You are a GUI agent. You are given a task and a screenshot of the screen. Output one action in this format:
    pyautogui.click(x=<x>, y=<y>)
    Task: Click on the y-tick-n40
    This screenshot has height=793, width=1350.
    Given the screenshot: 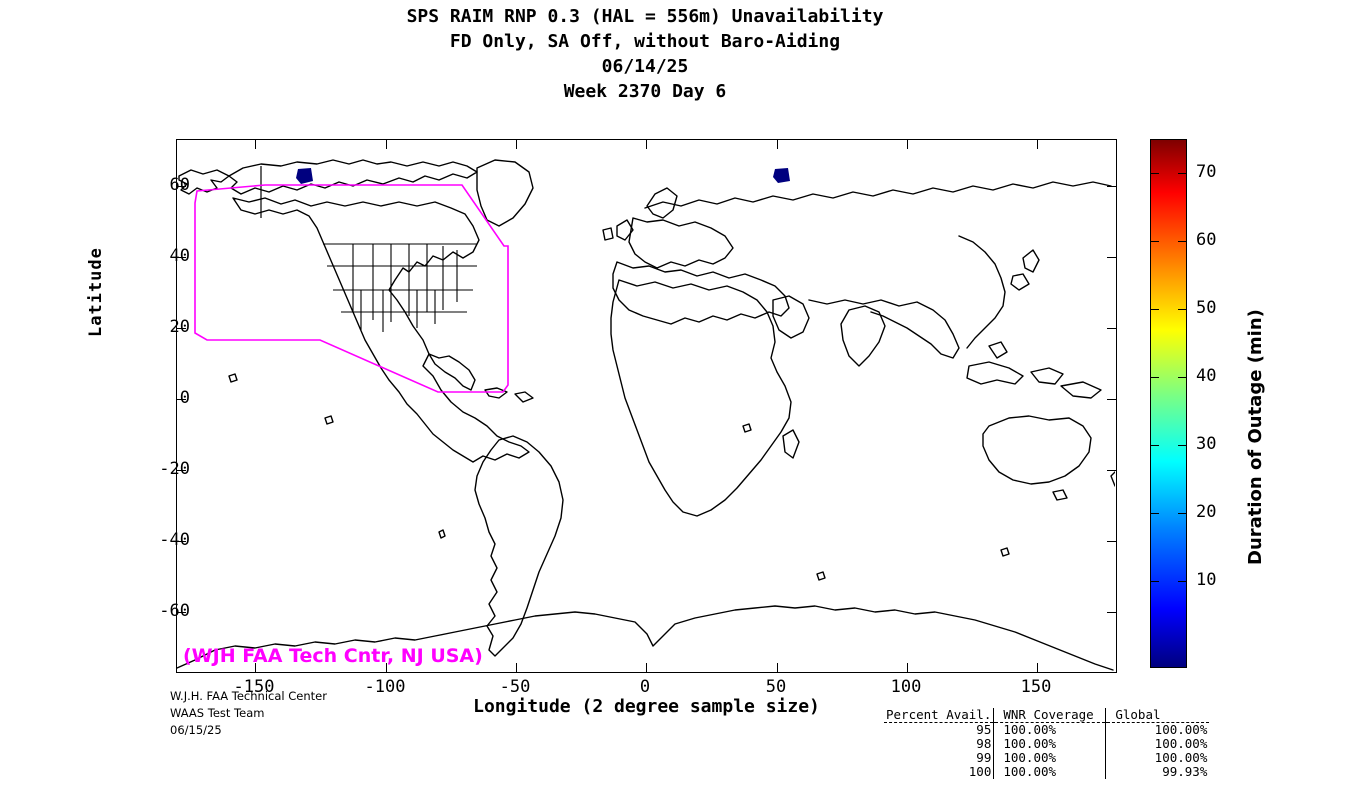 What is the action you would take?
    pyautogui.click(x=181, y=541)
    